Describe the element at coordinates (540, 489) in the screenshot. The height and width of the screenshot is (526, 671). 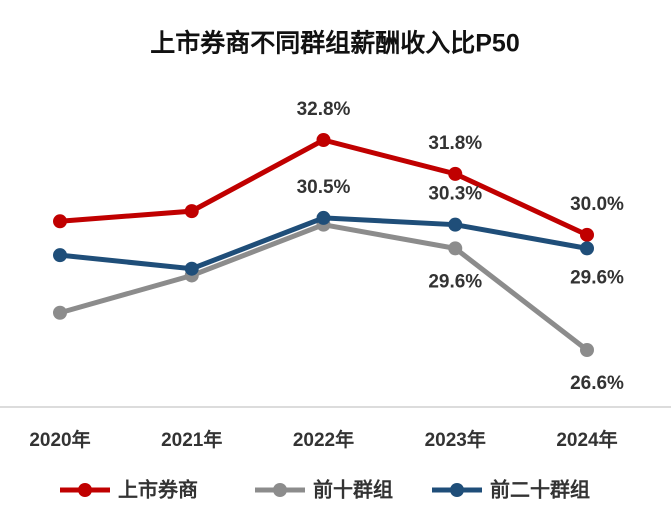
I see `legend-label: 前二十群组` at that location.